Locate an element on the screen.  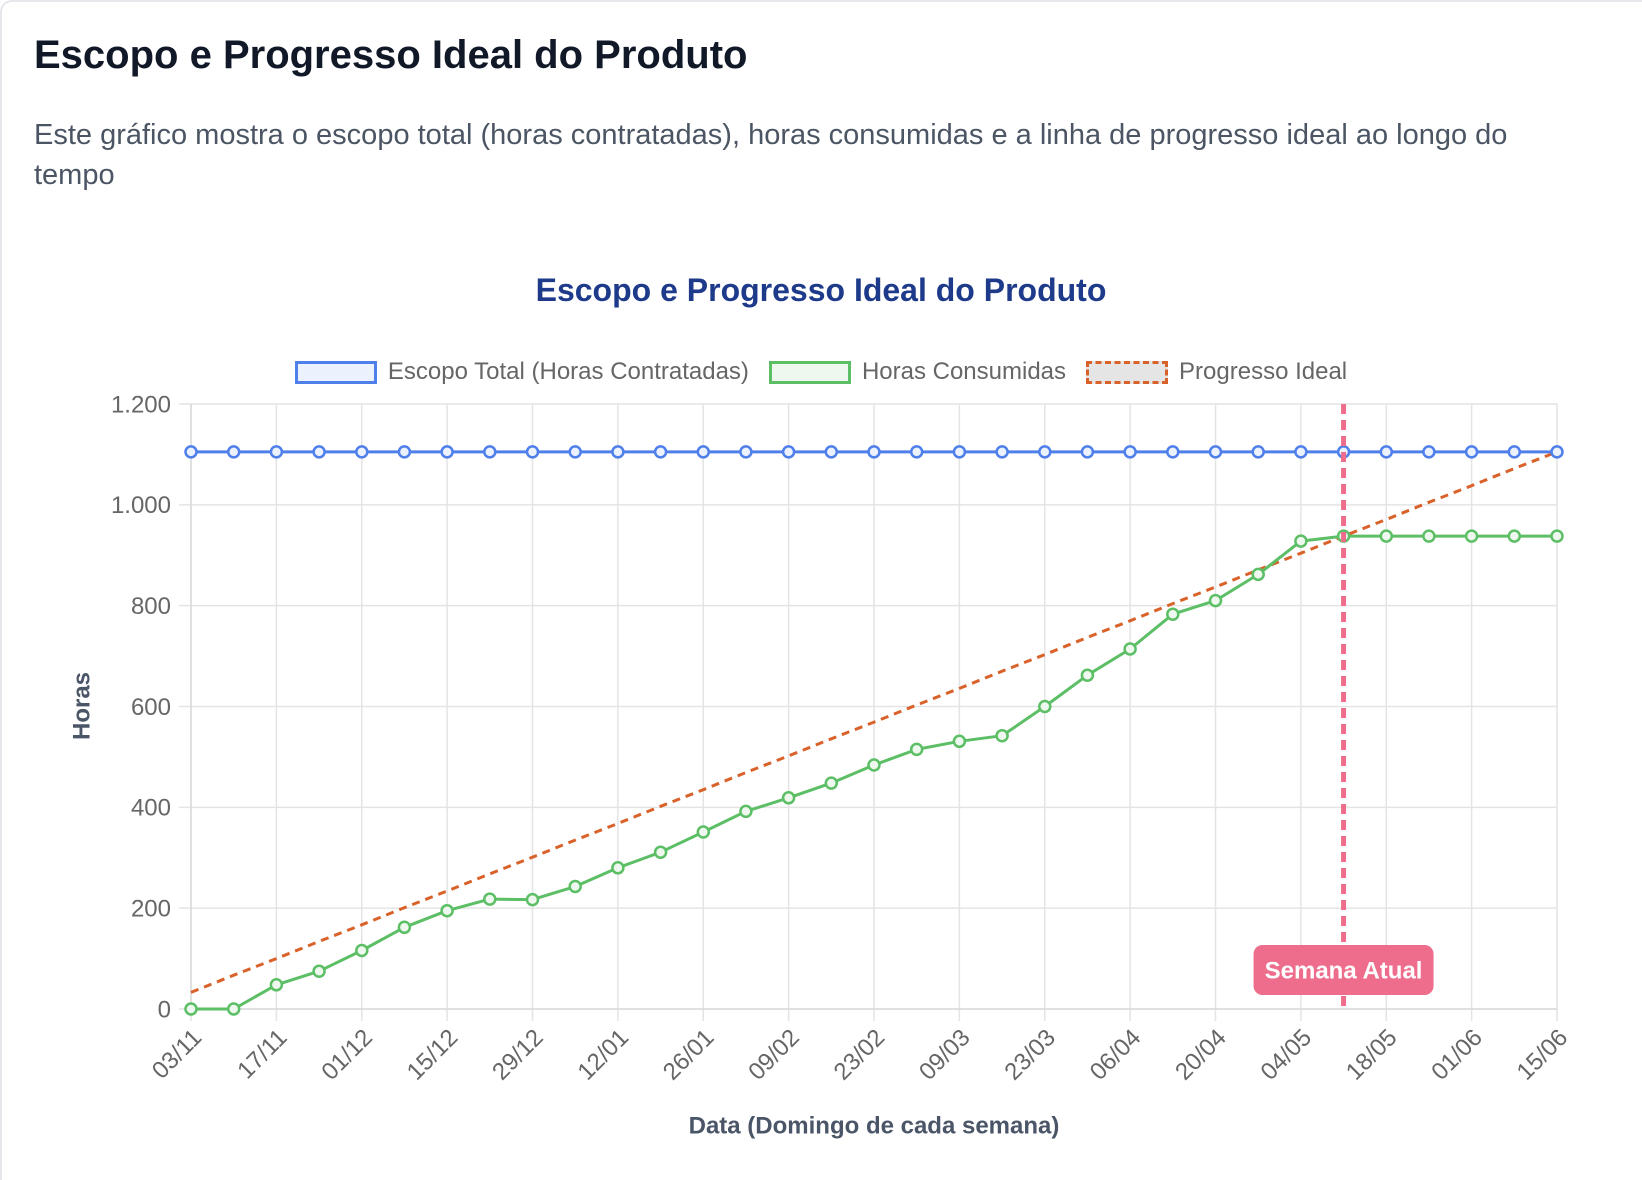
y-tick-label: 600 is located at coordinates (151, 707).